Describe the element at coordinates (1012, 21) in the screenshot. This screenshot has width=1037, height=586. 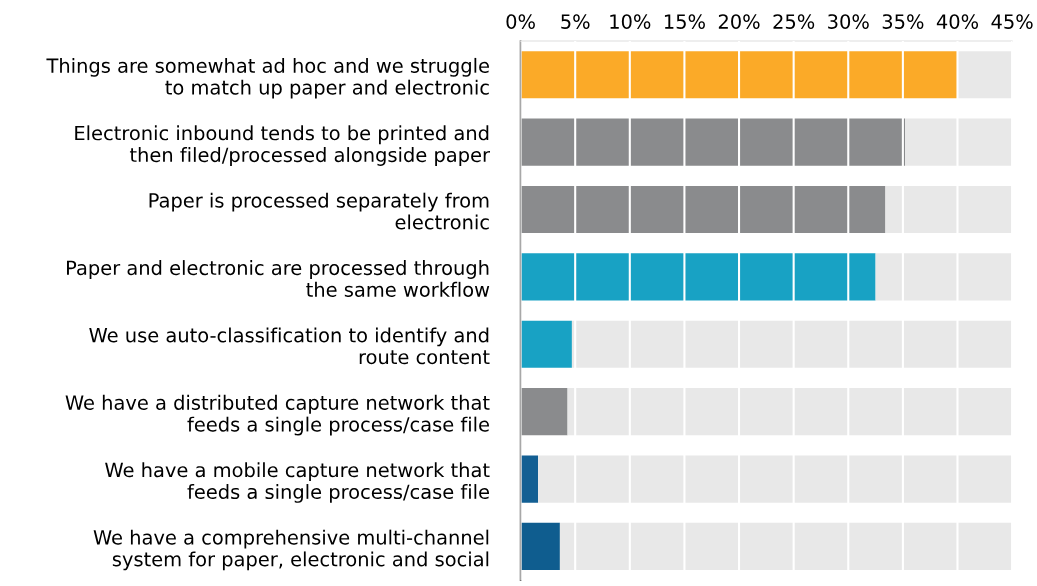
I see `x-tick-label: 45%` at that location.